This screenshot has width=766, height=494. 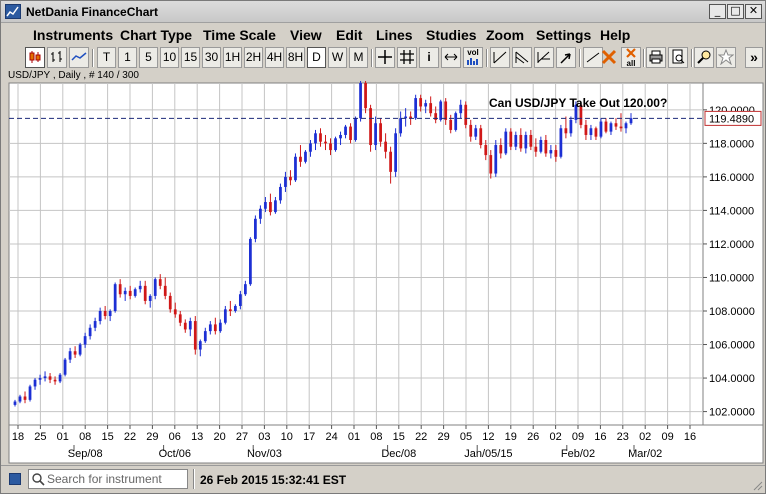 I want to click on x-month-label: Jan/05/15, so click(x=488, y=454).